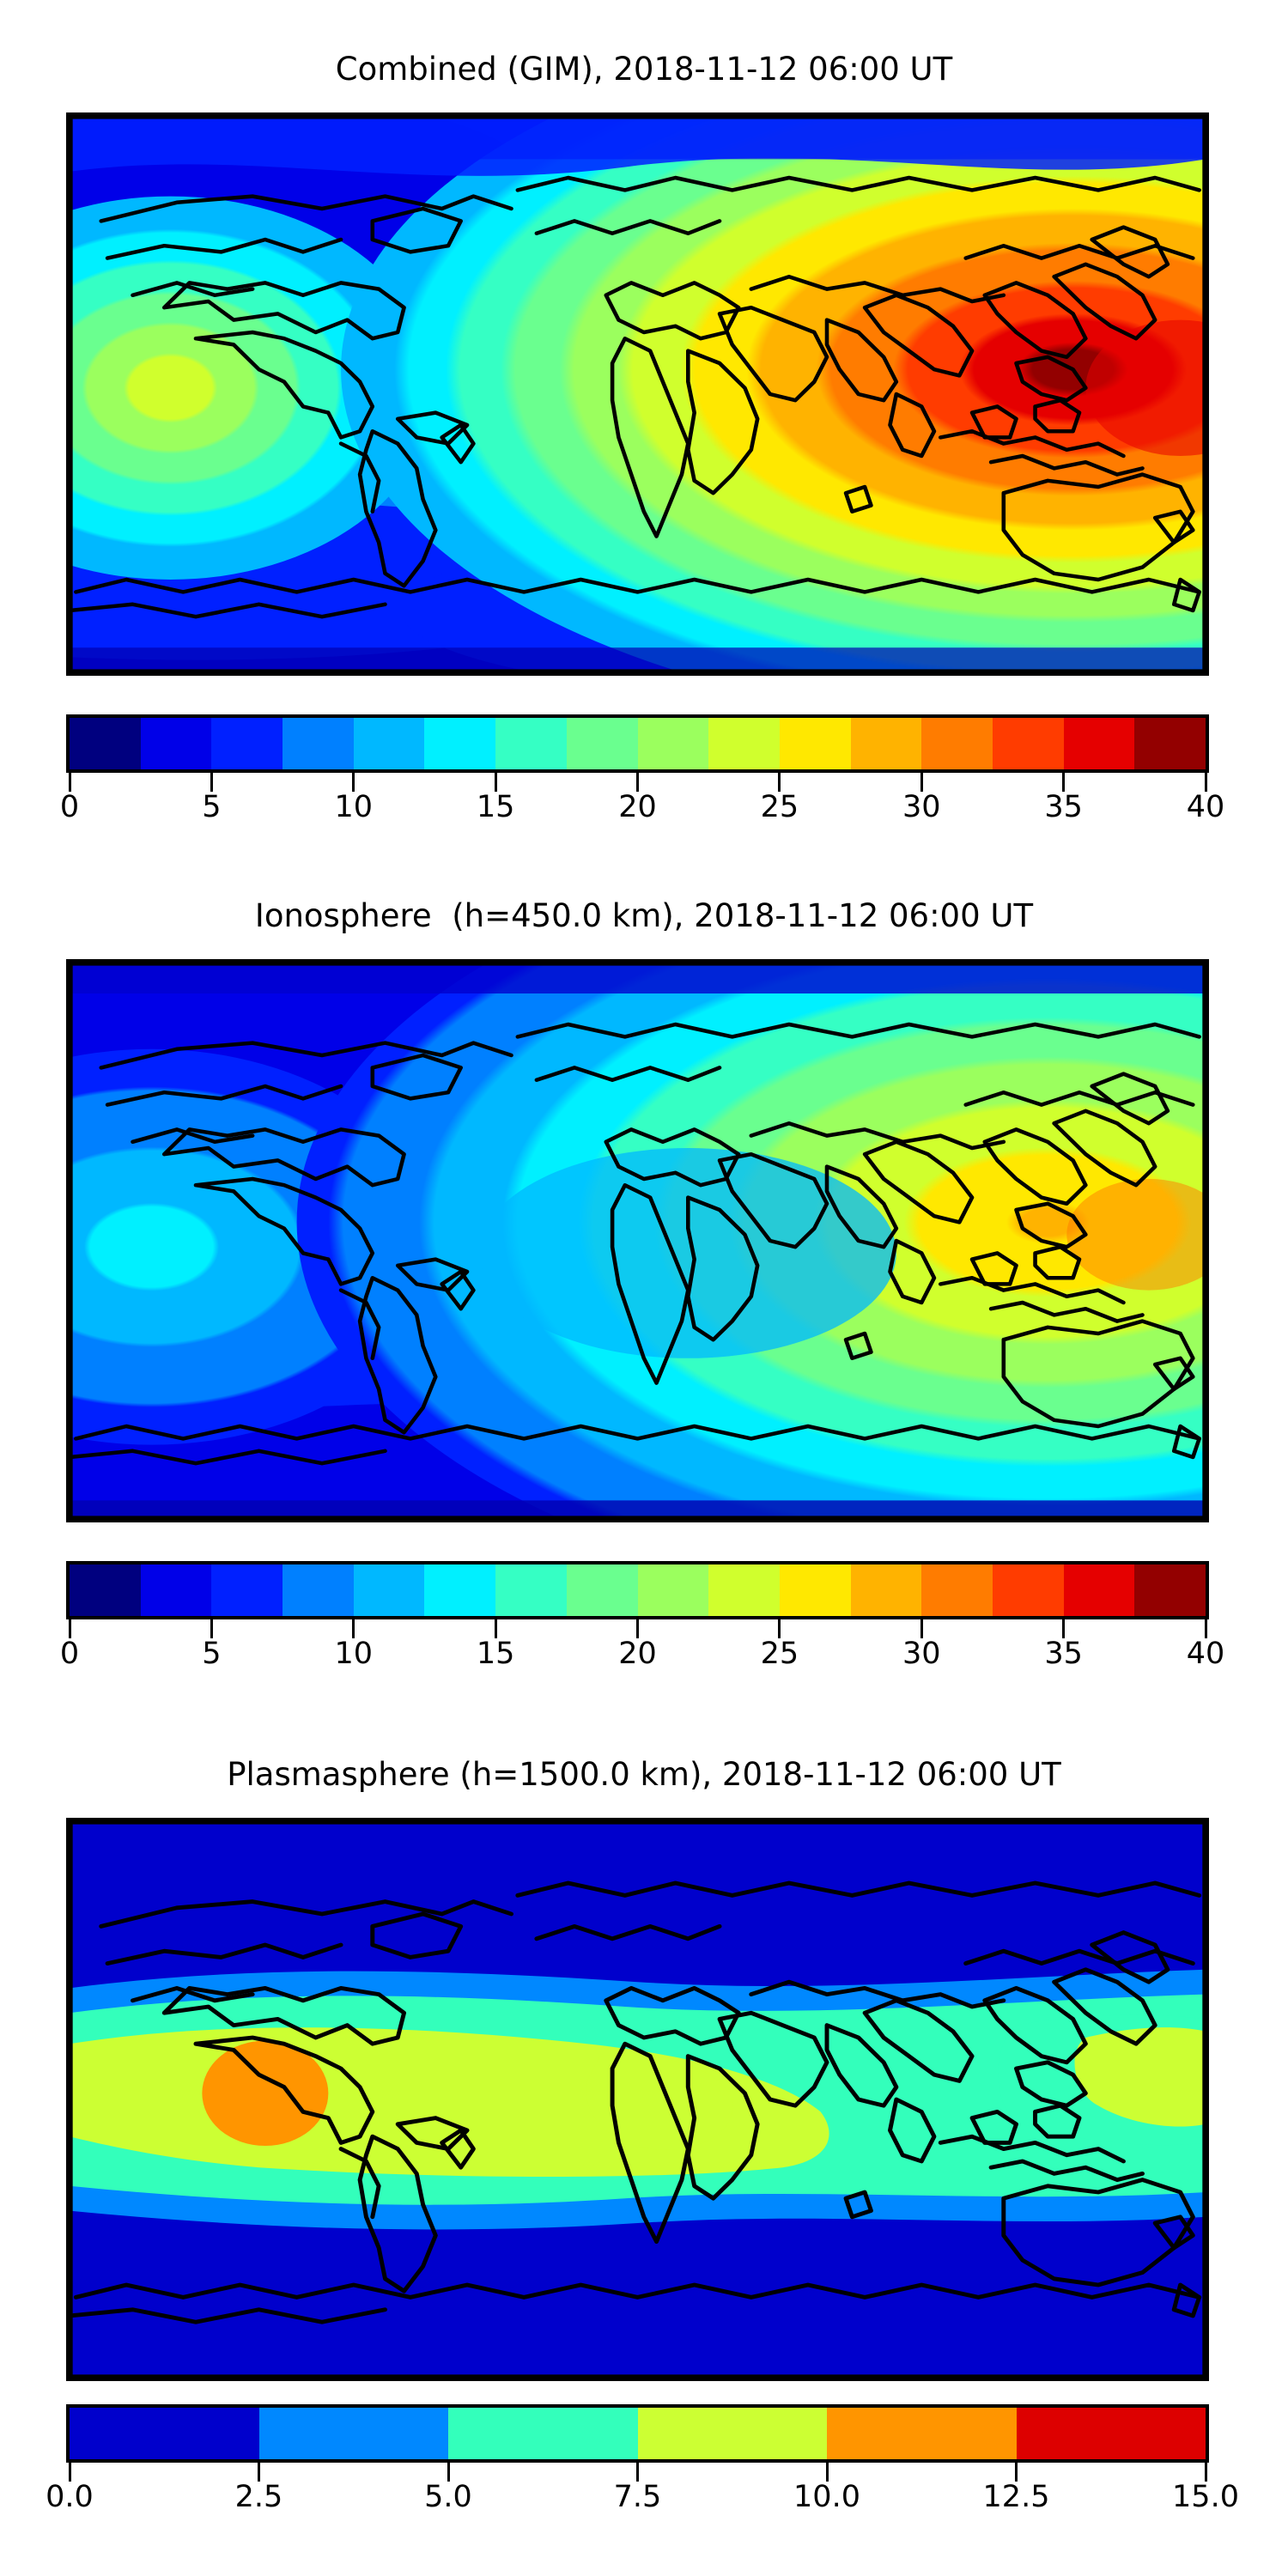 The height and width of the screenshot is (2576, 1288). I want to click on colorbar-gradient-combined, so click(638, 744).